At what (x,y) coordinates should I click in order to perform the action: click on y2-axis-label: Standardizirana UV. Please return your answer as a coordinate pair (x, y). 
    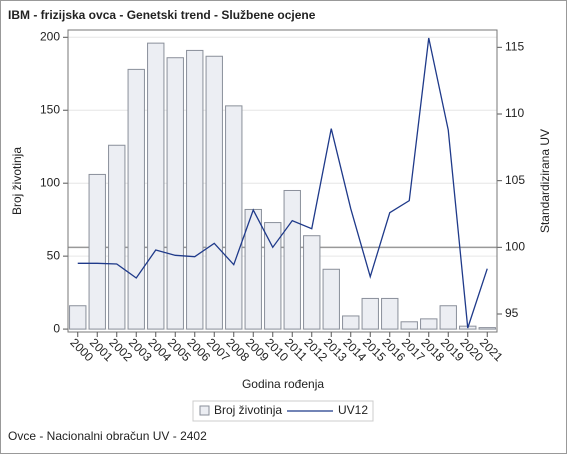
    Looking at the image, I should click on (545, 181).